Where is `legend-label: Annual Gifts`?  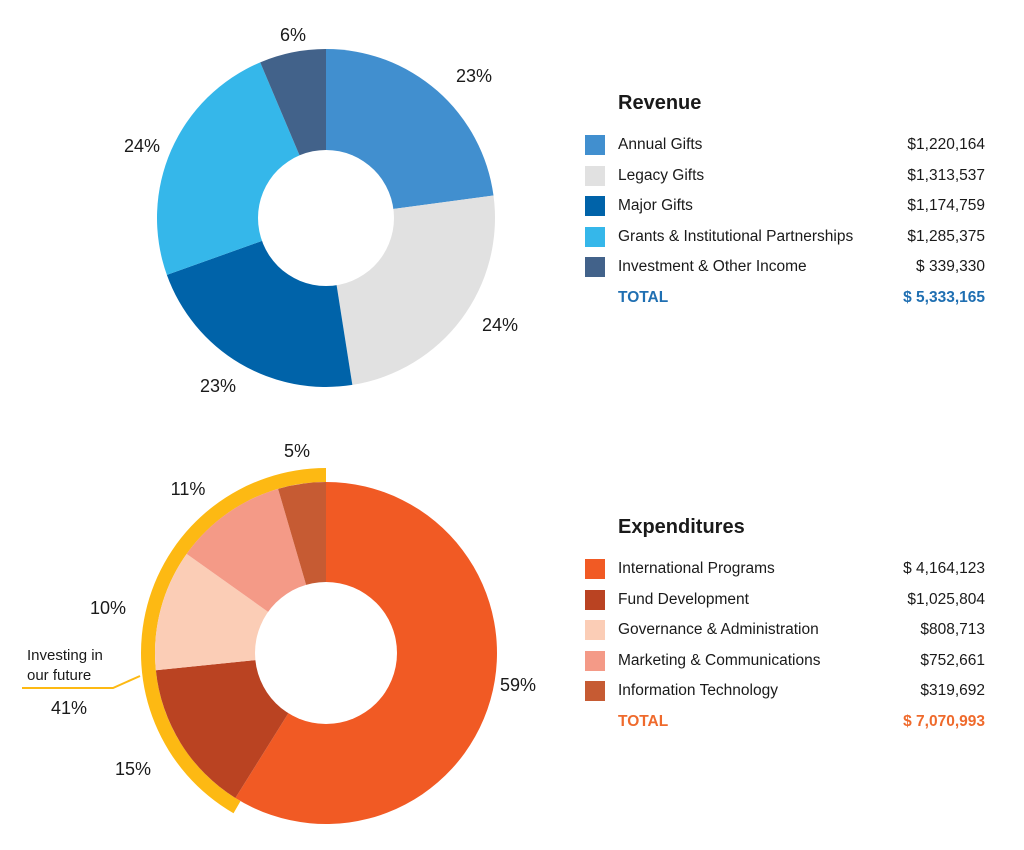
legend-label: Annual Gifts is located at coordinates (660, 145).